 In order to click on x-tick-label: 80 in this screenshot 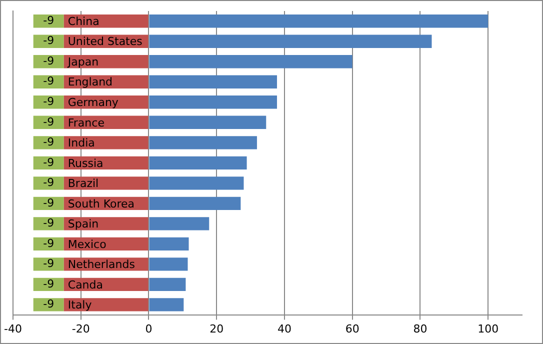, I will do `click(420, 329)`.